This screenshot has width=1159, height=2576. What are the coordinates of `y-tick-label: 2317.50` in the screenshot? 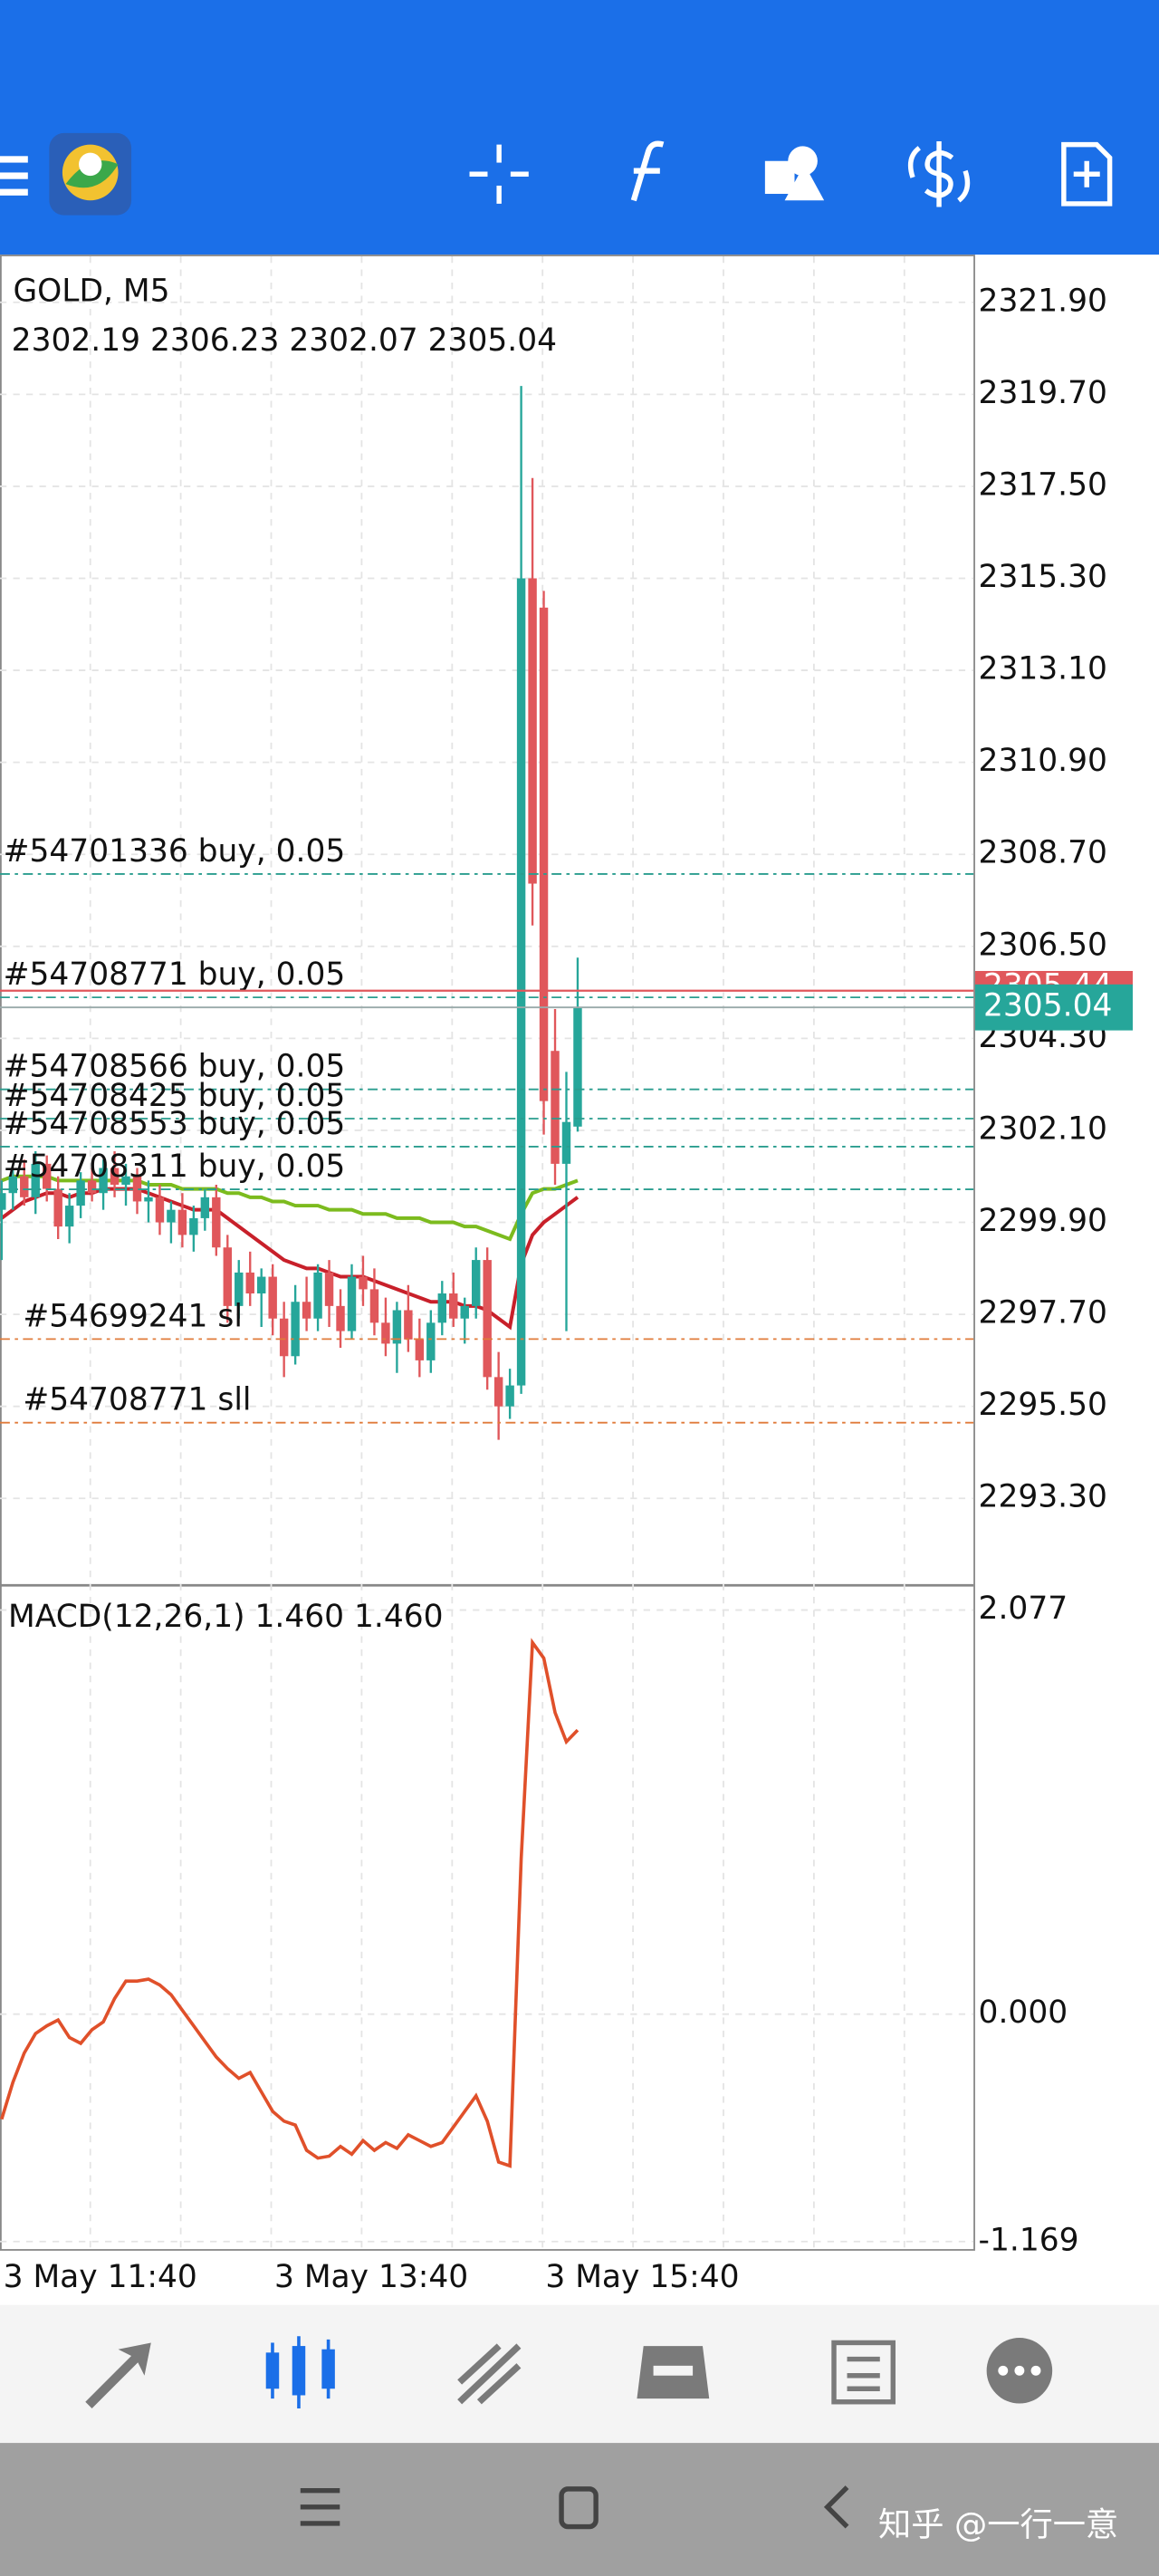 It's located at (1043, 484).